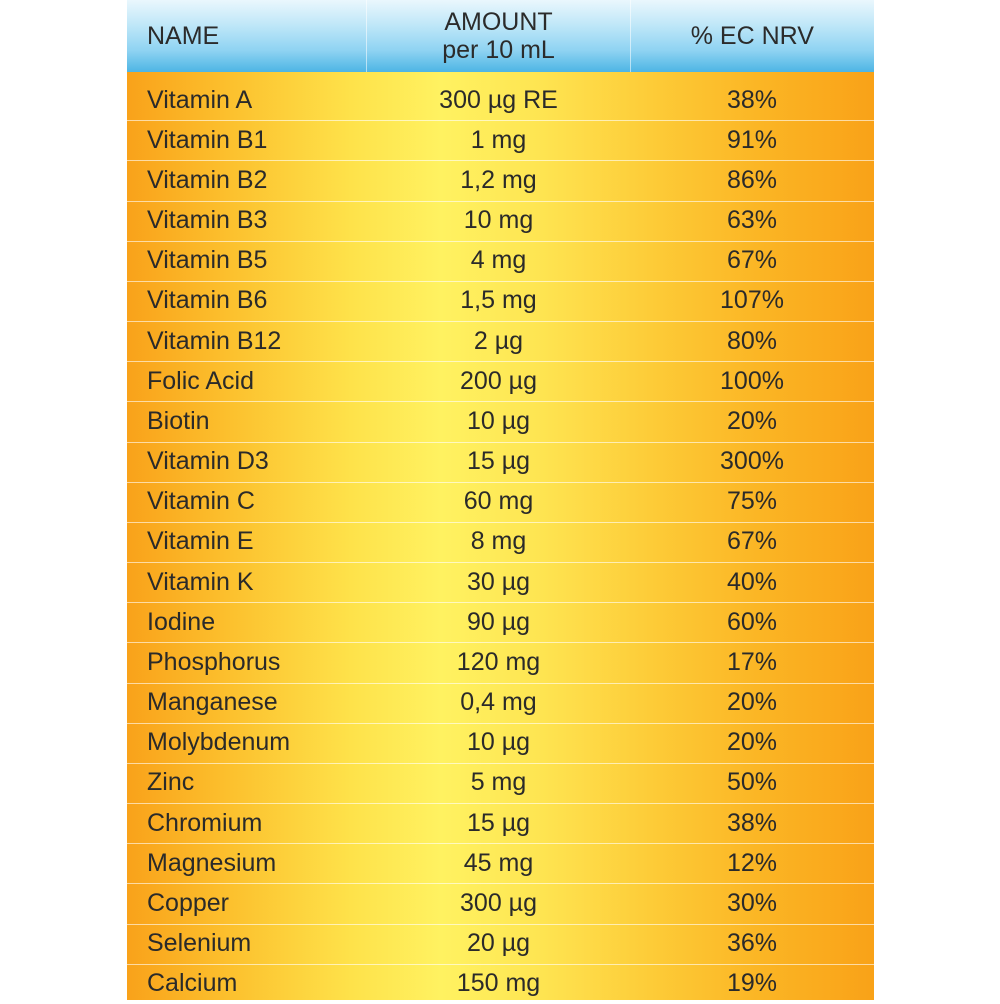 The width and height of the screenshot is (1000, 1004). I want to click on cell-name: Vitamin A, so click(200, 99).